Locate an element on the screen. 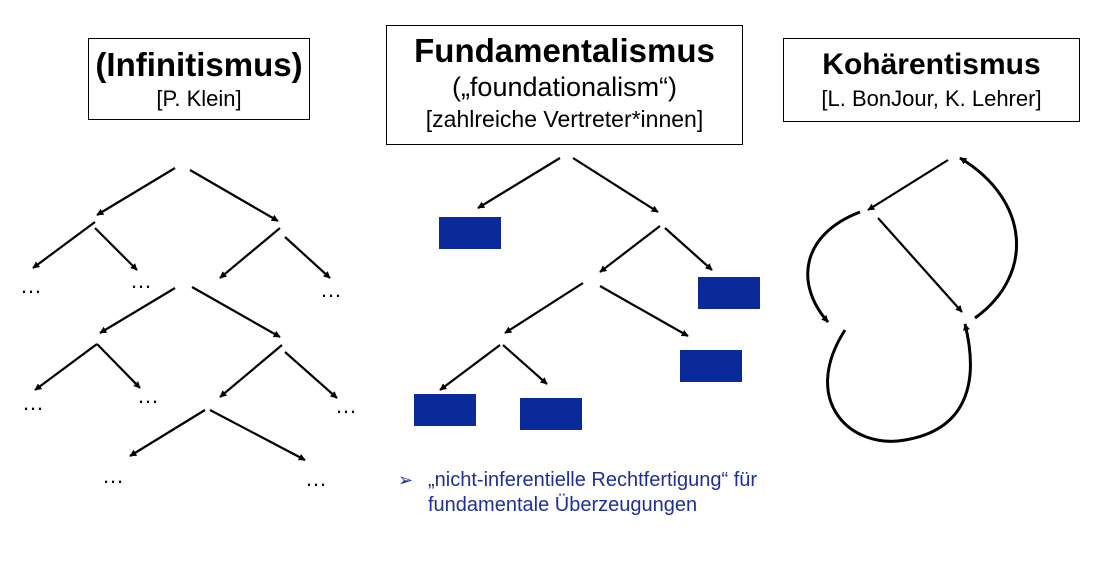  basic-beliefs is located at coordinates (587, 323).